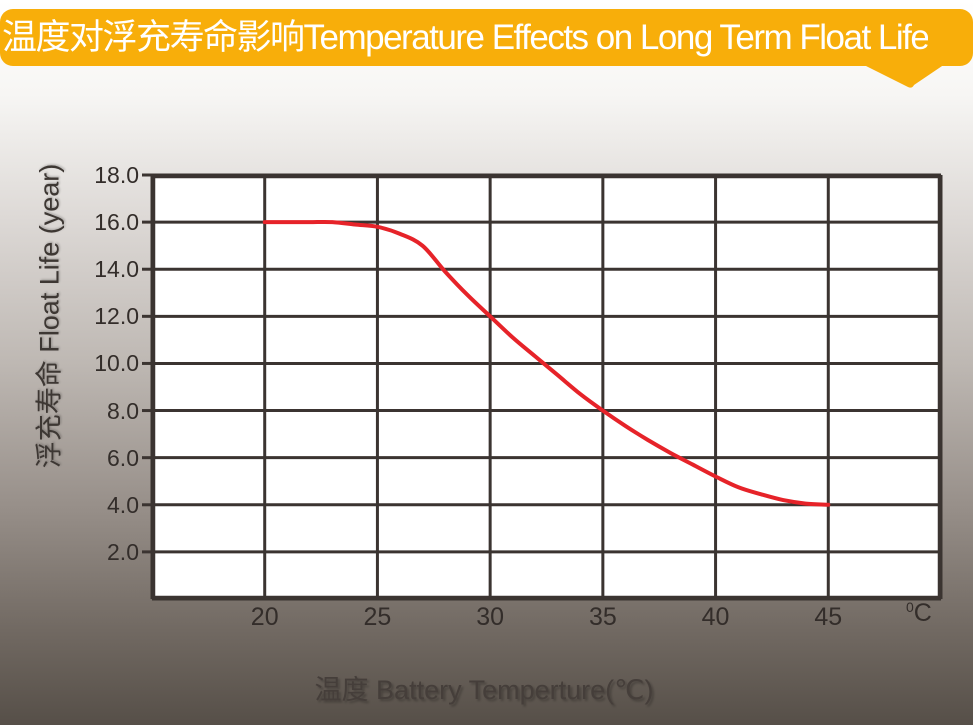 Image resolution: width=973 pixels, height=725 pixels. Describe the element at coordinates (123, 551) in the screenshot. I see `y-tick-label: 2.0` at that location.